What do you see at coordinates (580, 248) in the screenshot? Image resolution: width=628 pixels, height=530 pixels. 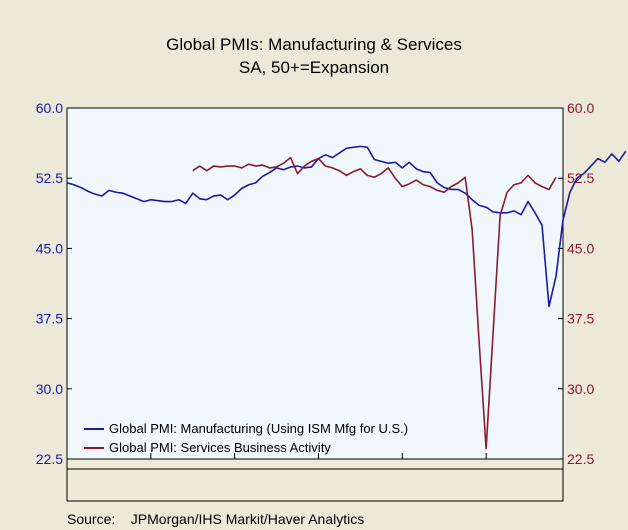 I see `right-tick-label: 45.0` at bounding box center [580, 248].